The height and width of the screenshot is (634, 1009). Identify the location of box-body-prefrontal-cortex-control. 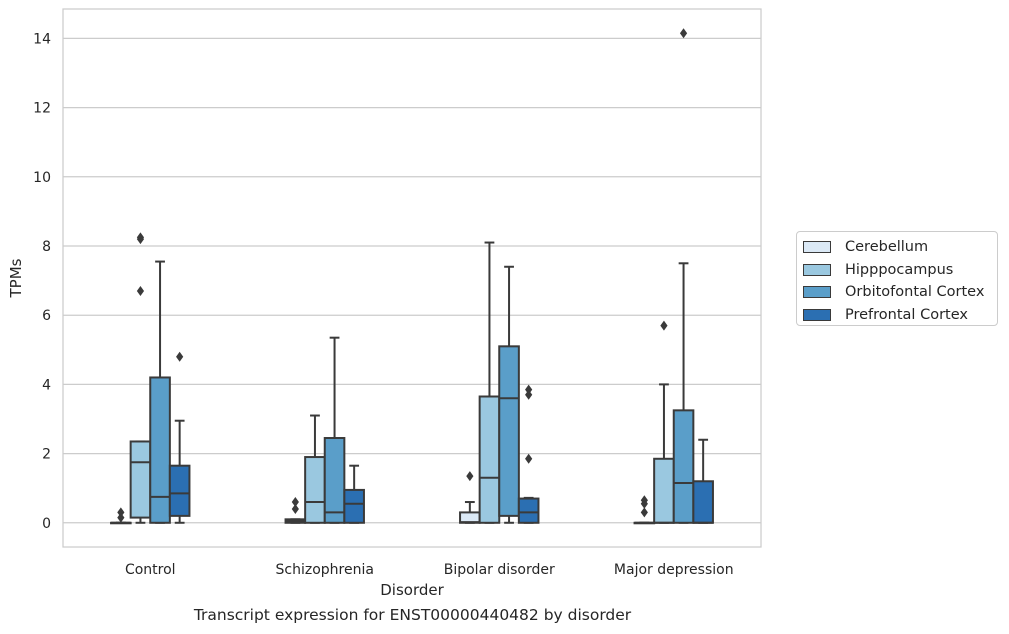
(179, 490).